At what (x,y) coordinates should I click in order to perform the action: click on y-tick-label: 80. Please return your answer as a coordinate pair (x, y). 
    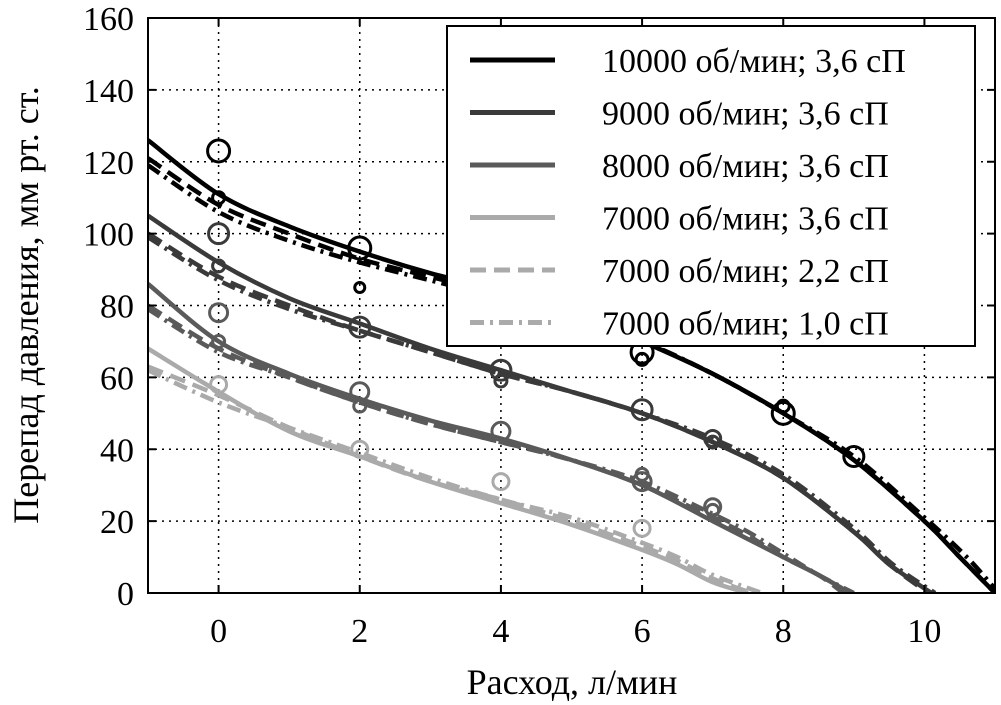
    Looking at the image, I should click on (117, 307).